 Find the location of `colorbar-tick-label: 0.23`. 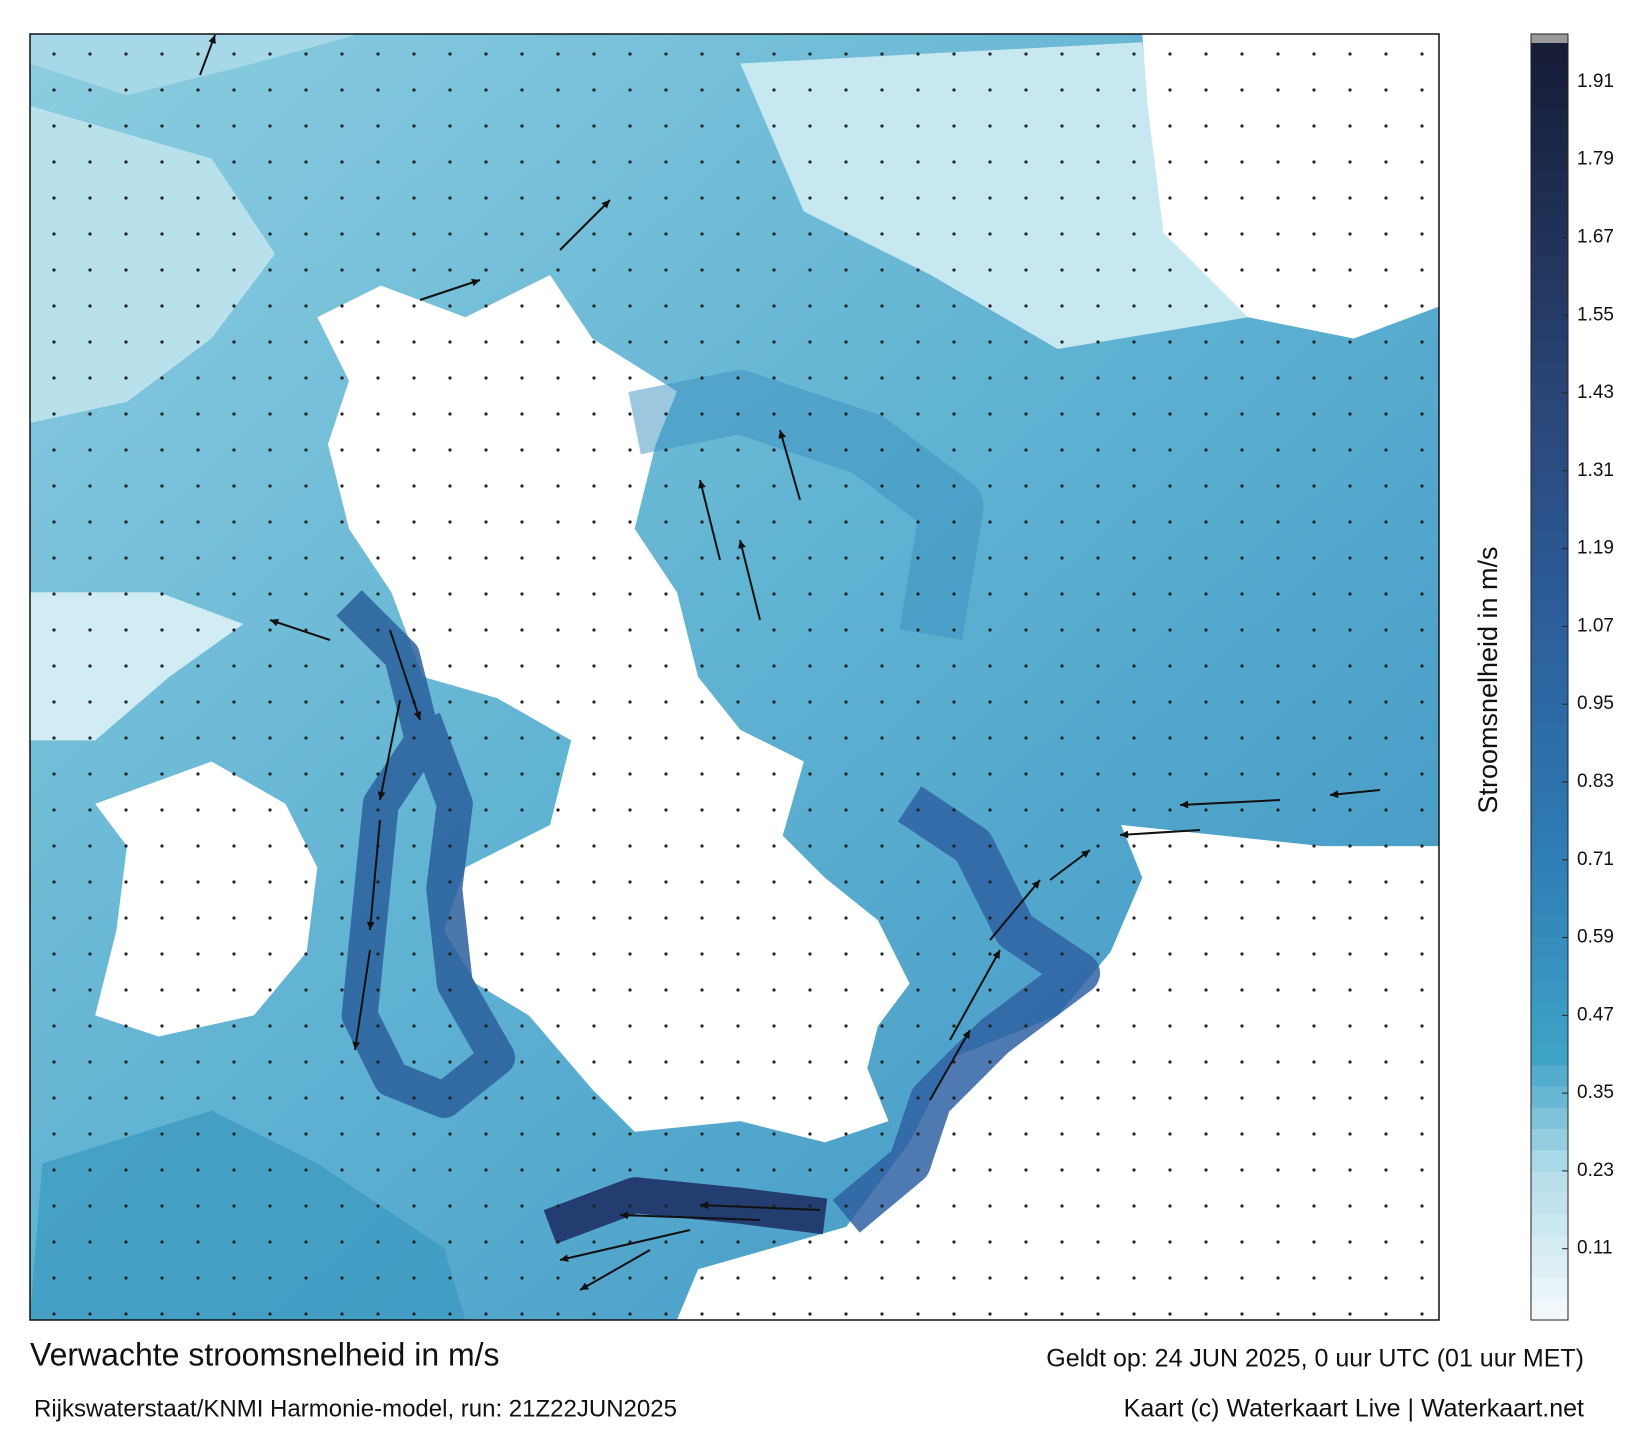

colorbar-tick-label: 0.23 is located at coordinates (1595, 1170).